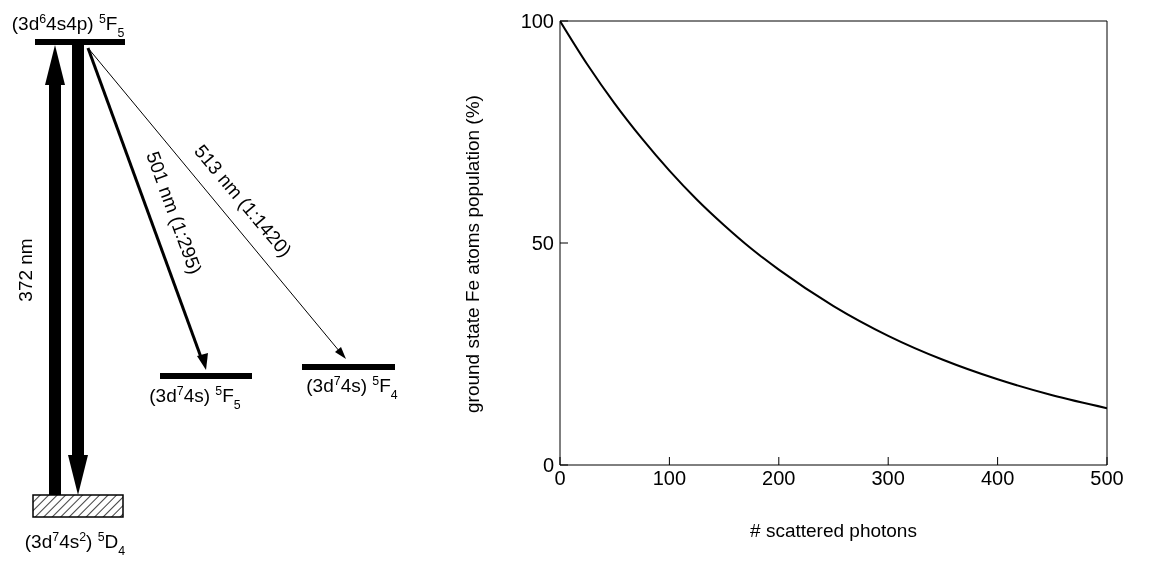 The height and width of the screenshot is (565, 1149). I want to click on x-axis-title: # scattered photons, so click(833, 530).